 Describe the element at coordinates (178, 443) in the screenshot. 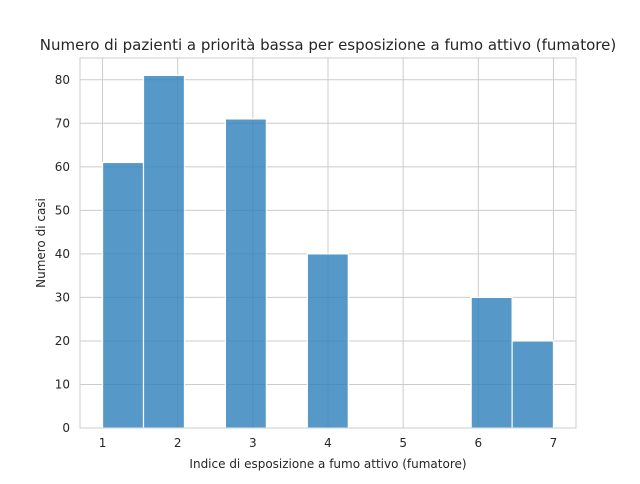

I see `x-tick-label-2: 2` at that location.